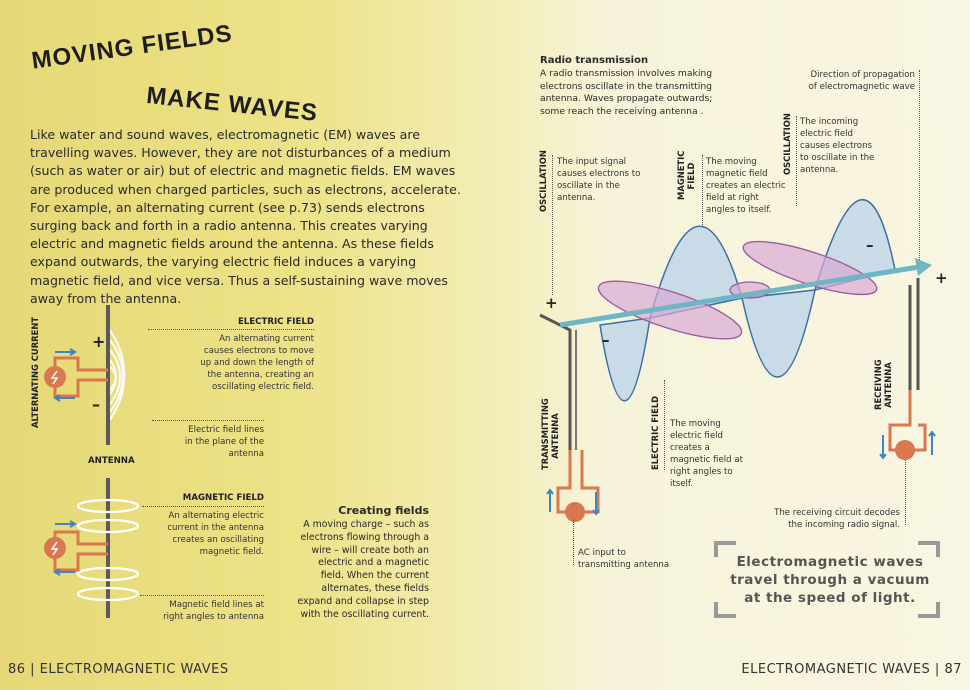  Describe the element at coordinates (923, 267) in the screenshot. I see `propagation-arrow-icon` at that location.